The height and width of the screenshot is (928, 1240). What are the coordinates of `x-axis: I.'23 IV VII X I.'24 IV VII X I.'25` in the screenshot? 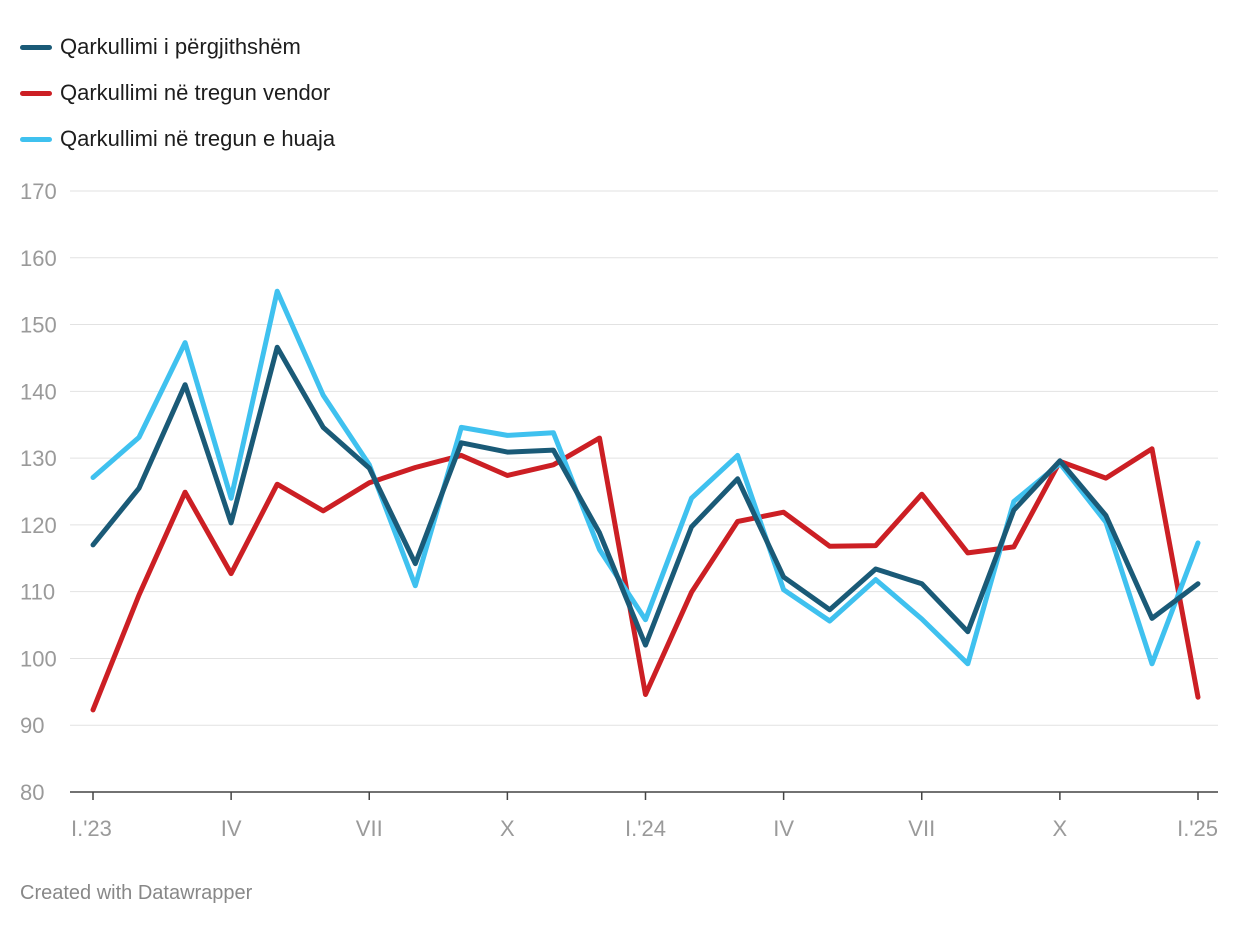 It's located at (644, 816).